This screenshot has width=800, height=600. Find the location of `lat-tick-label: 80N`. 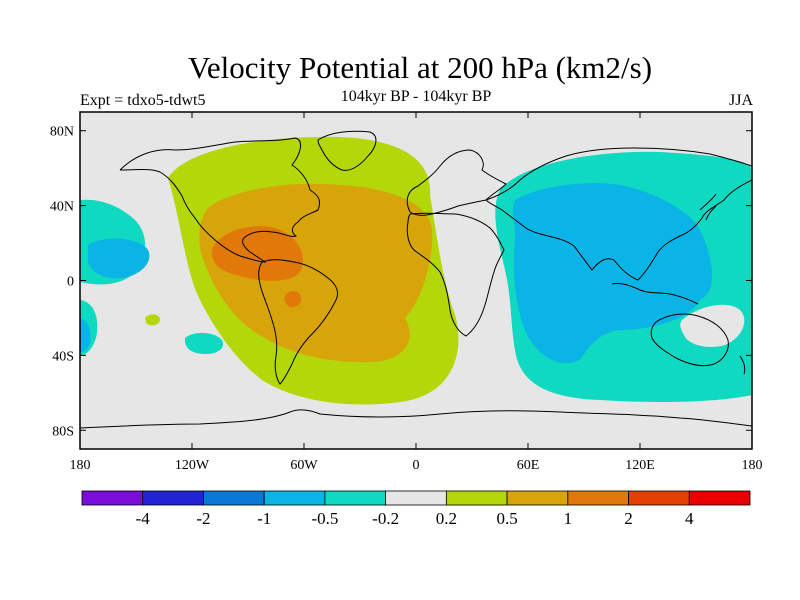

lat-tick-label: 80N is located at coordinates (62, 132).